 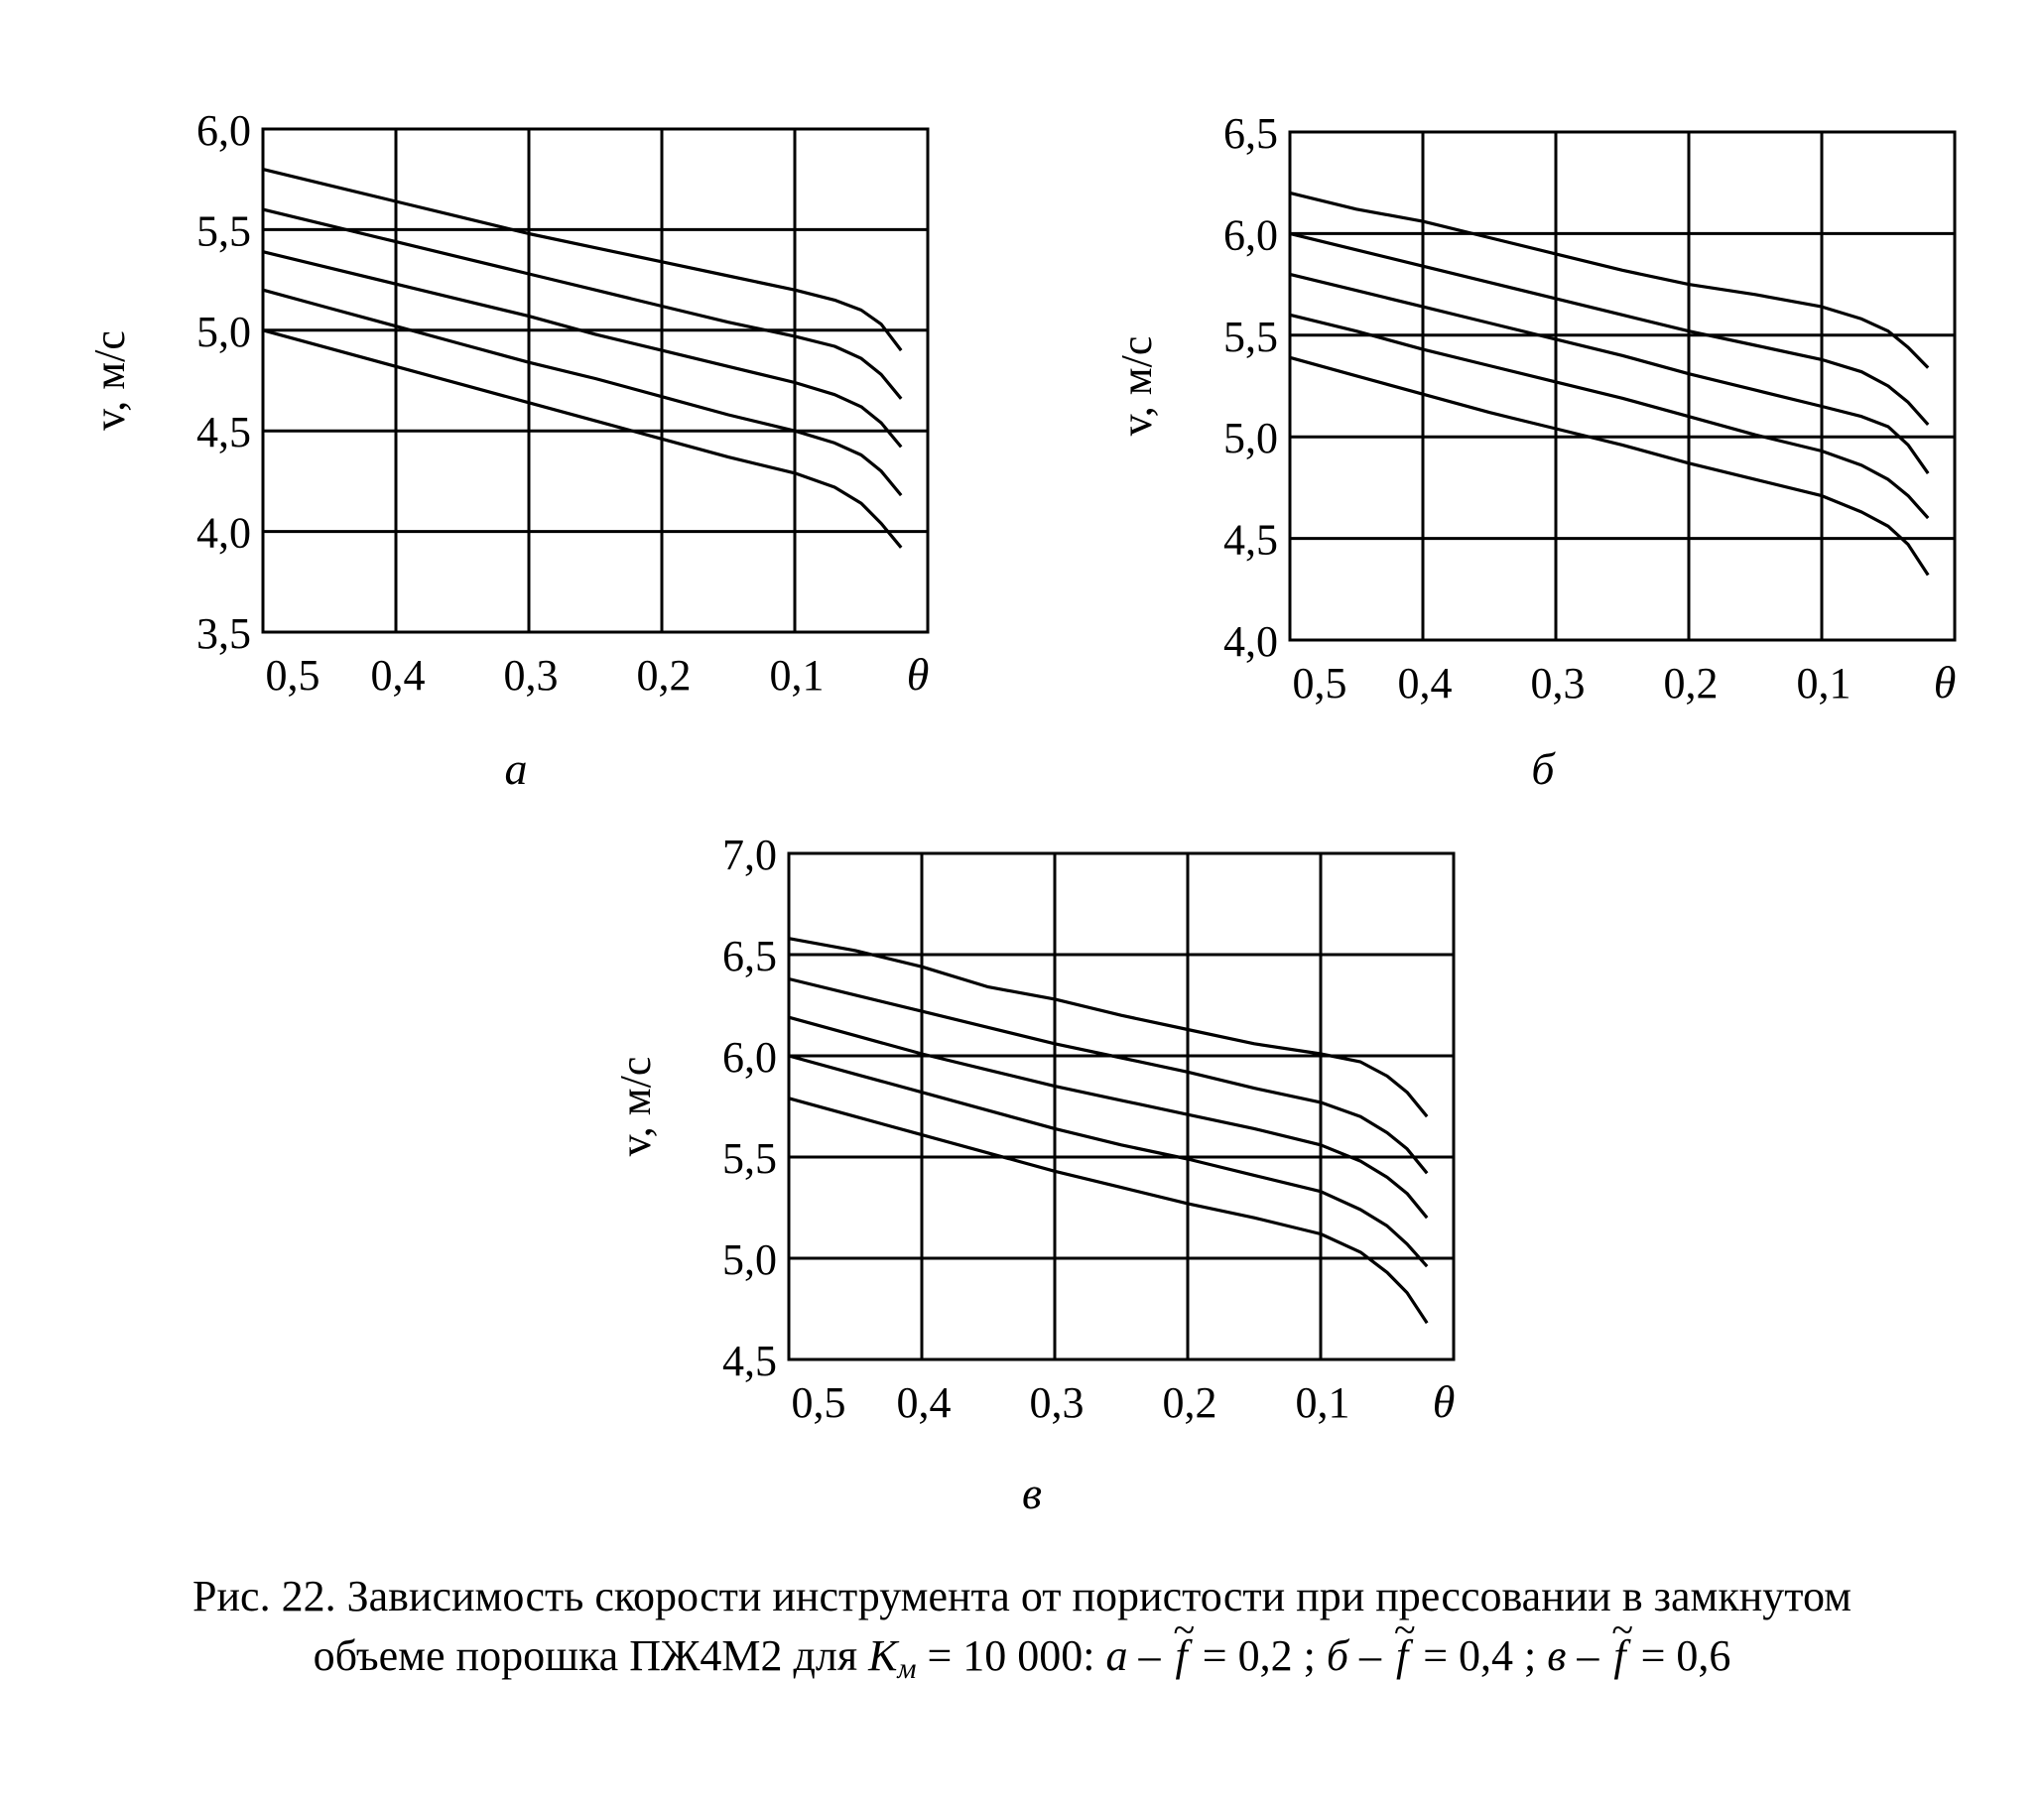 I want to click on chart-a-y-tick-label: 4,0, so click(x=223, y=533).